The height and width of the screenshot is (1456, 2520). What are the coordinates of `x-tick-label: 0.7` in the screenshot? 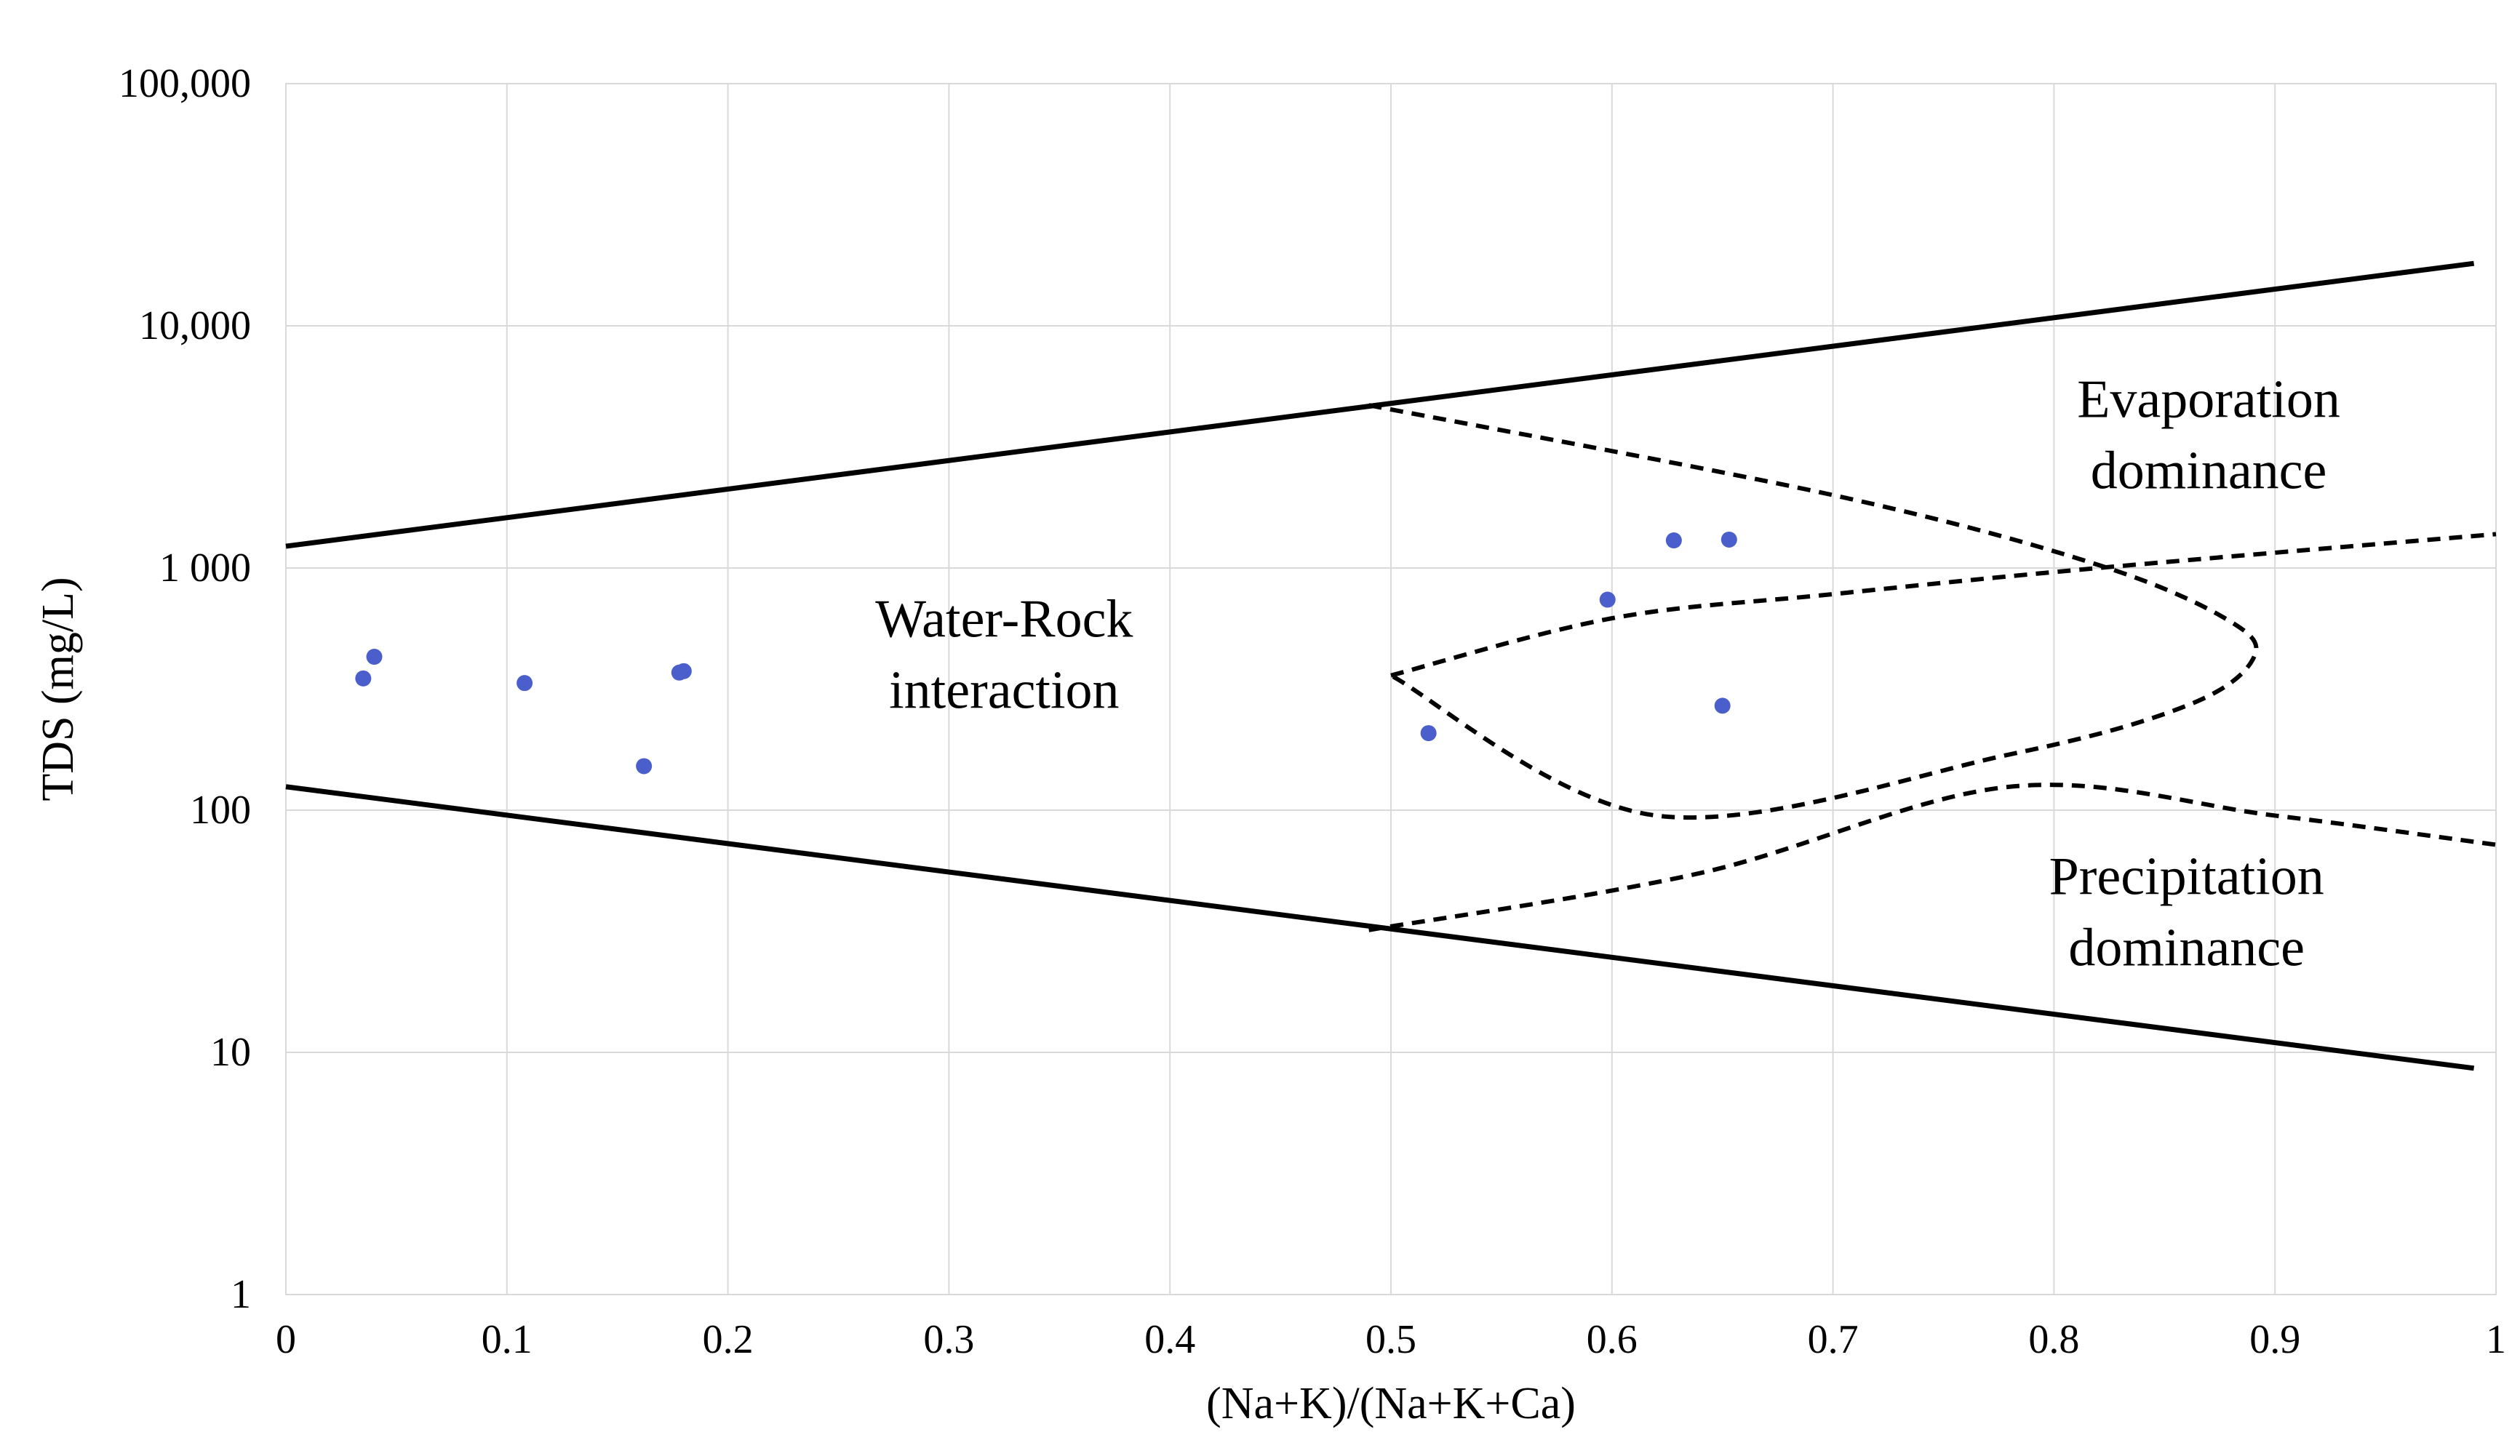 It's located at (1833, 1339).